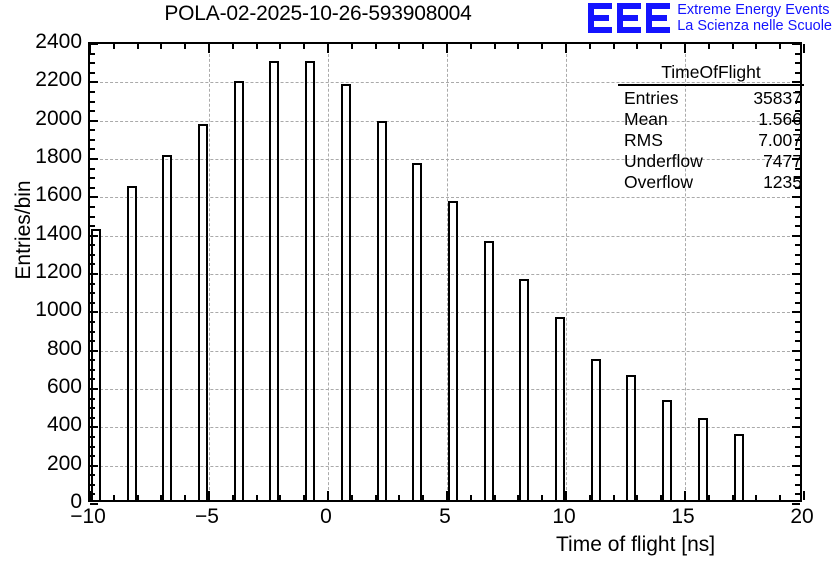 Image resolution: width=836 pixels, height=572 pixels. I want to click on stats-row-label: Underflow, so click(663, 161).